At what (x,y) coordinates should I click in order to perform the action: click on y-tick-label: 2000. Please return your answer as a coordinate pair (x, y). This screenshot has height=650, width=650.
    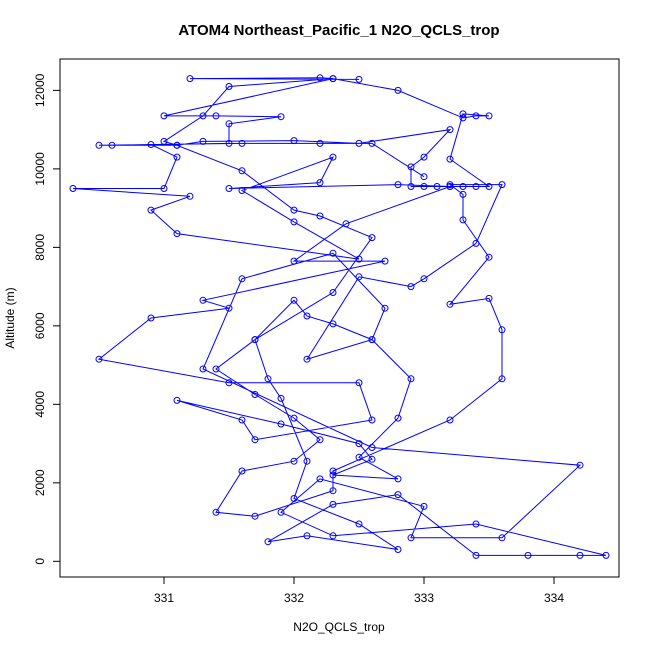
    Looking at the image, I should click on (40, 482).